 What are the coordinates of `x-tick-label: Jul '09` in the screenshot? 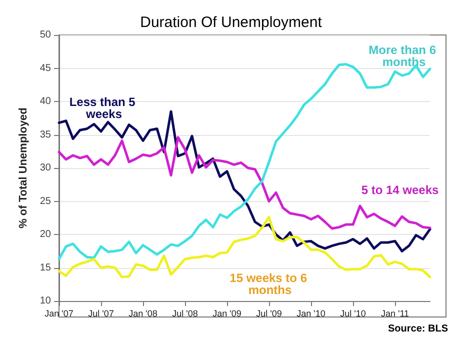 It's located at (269, 313).